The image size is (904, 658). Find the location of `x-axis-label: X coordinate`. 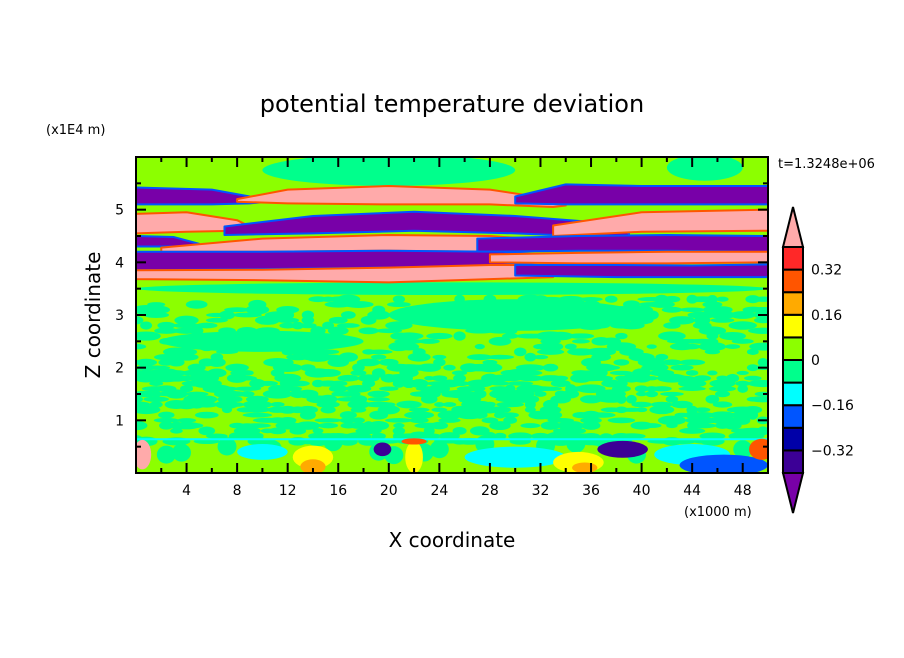

x-axis-label: X coordinate is located at coordinates (452, 540).